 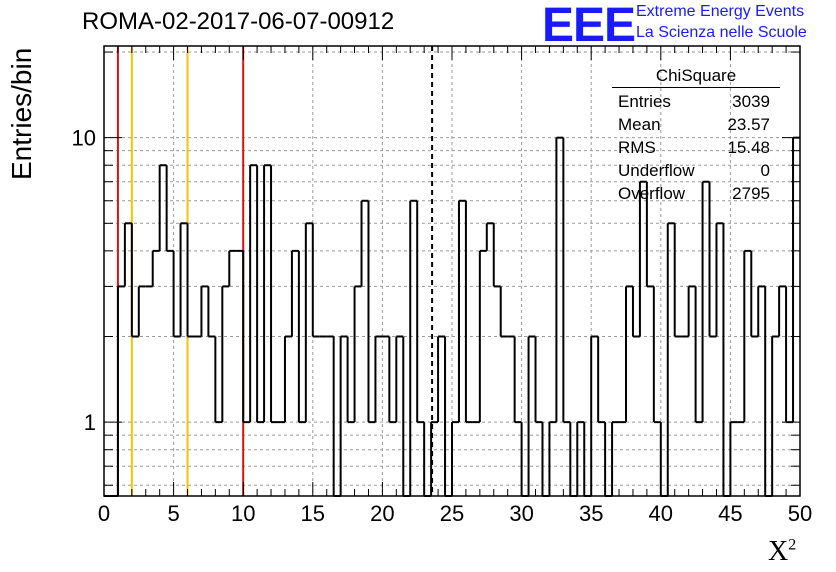 I want to click on x-tick-label: 45, so click(x=730, y=513).